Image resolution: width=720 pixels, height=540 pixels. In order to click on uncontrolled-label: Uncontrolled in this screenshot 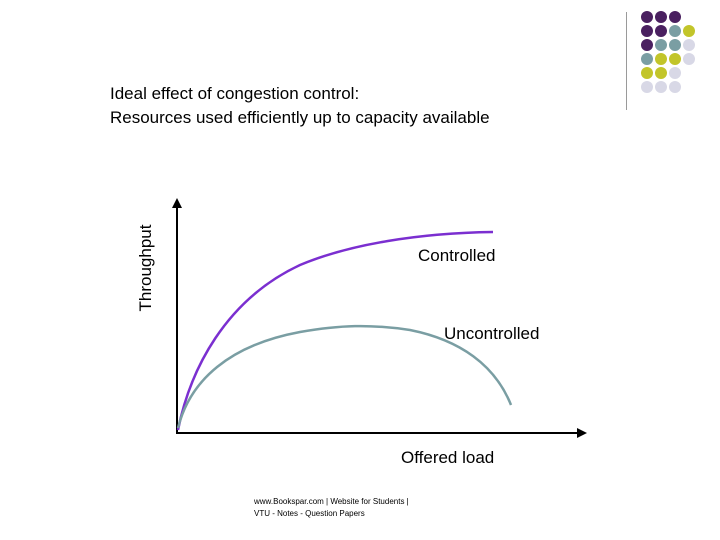, I will do `click(492, 333)`.